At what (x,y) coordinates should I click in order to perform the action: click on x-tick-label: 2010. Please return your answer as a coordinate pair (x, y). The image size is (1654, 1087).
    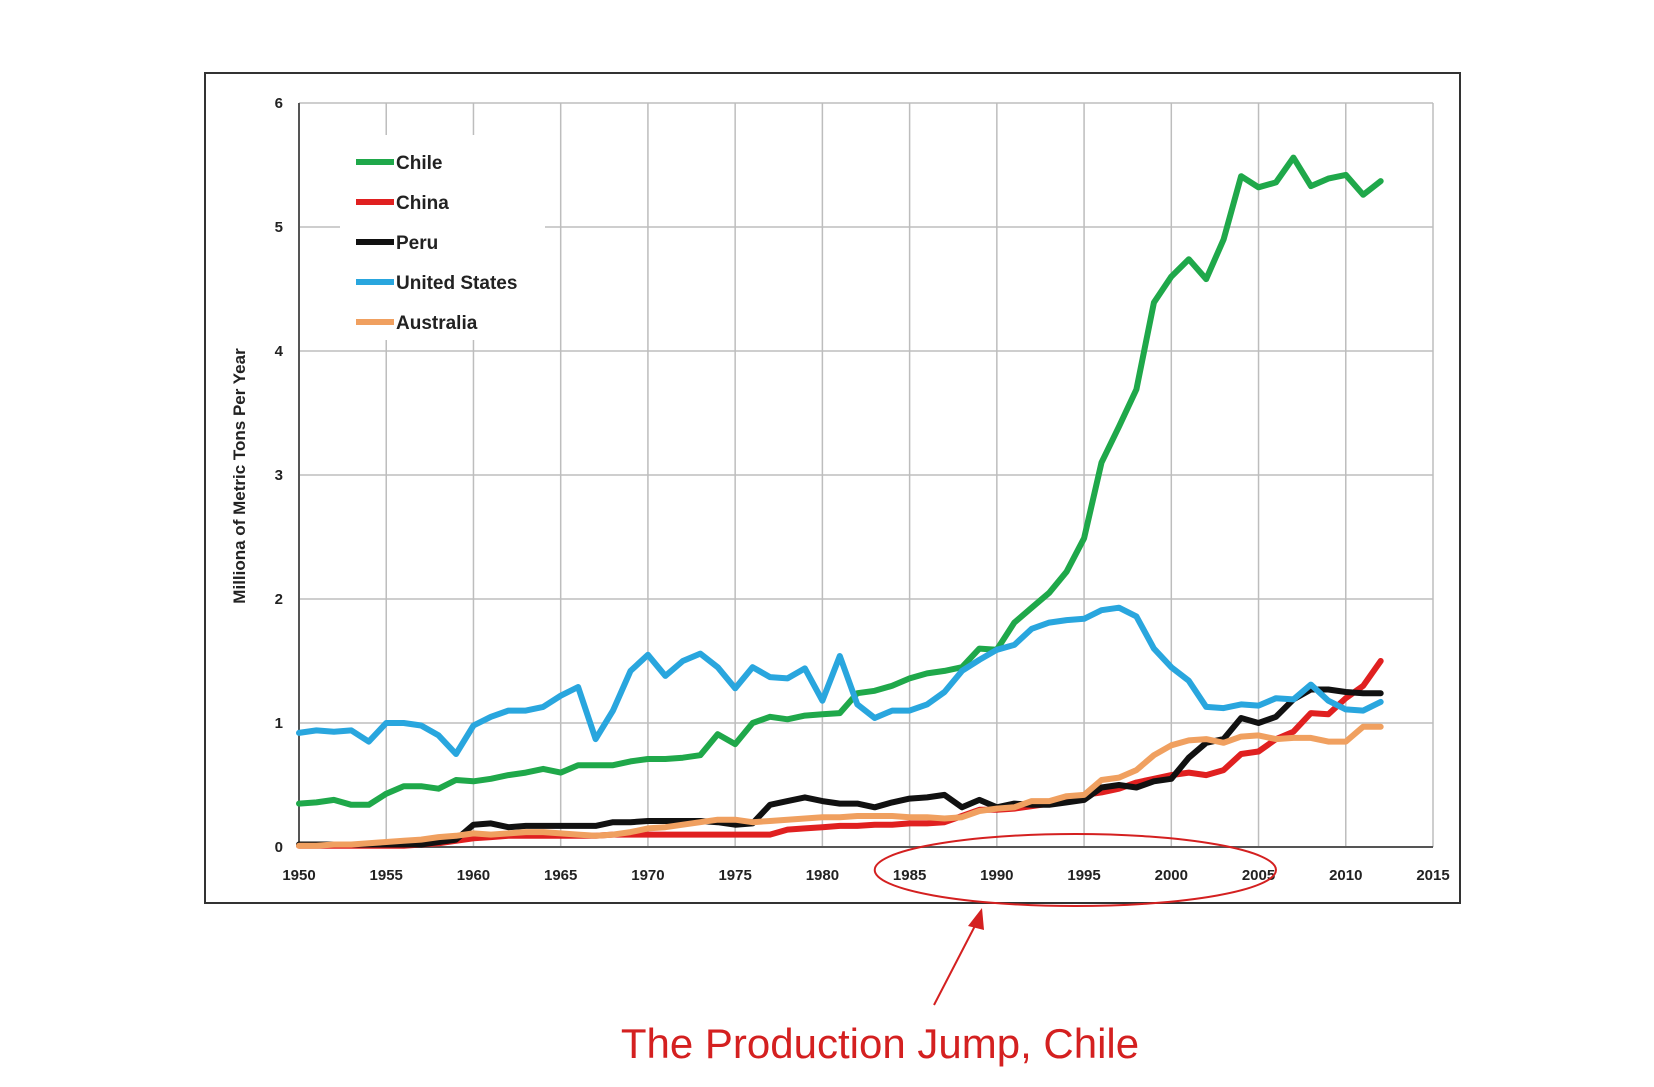
    Looking at the image, I should click on (1345, 875).